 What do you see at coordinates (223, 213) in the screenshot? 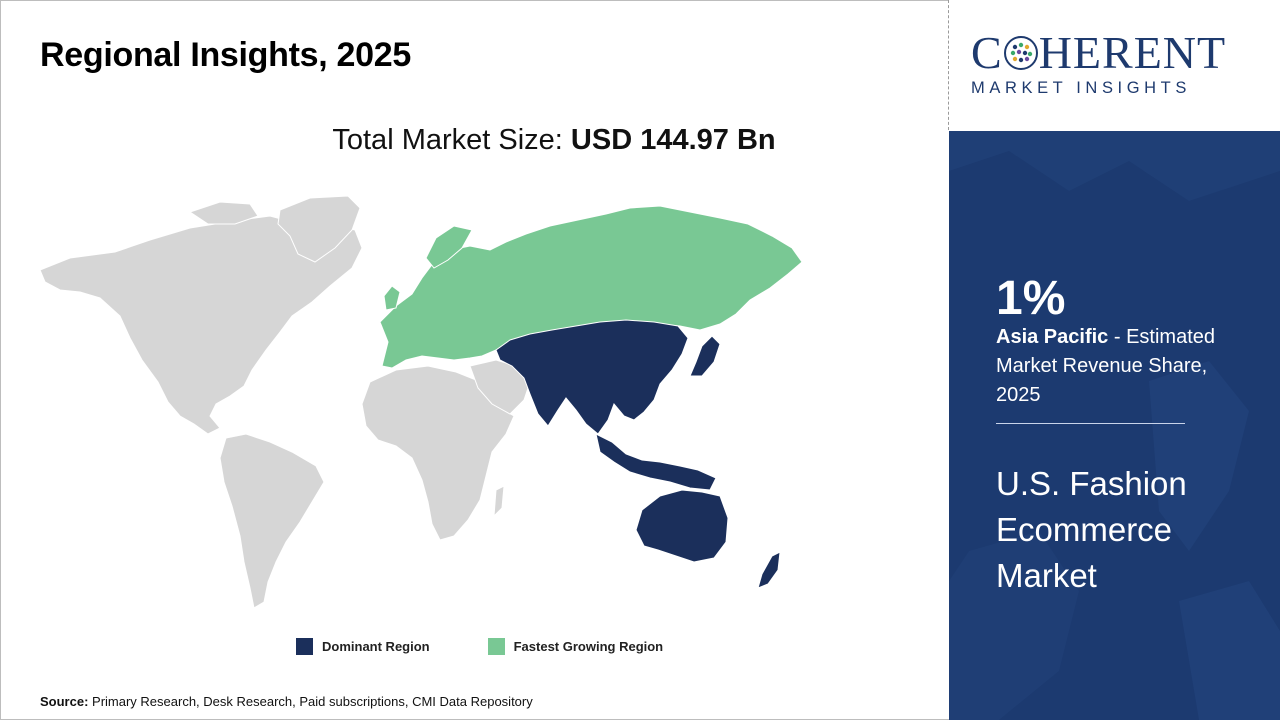
I see `map-region-arctic-islands` at bounding box center [223, 213].